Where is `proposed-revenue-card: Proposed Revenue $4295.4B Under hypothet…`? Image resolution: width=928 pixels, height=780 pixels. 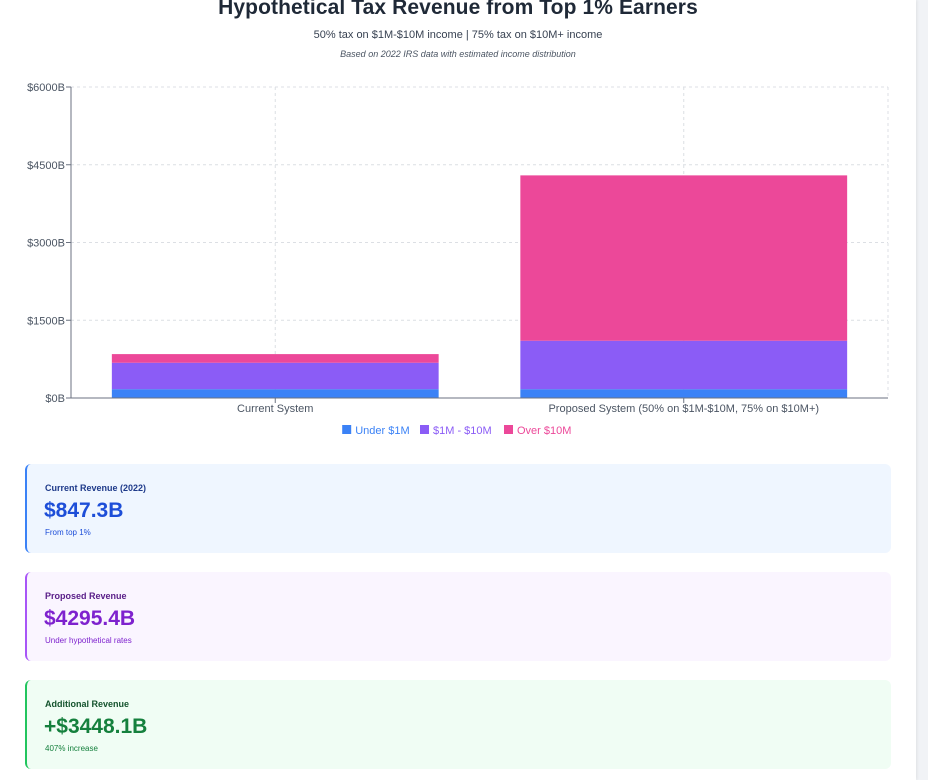 proposed-revenue-card: Proposed Revenue $4295.4B Under hypothet… is located at coordinates (458, 616).